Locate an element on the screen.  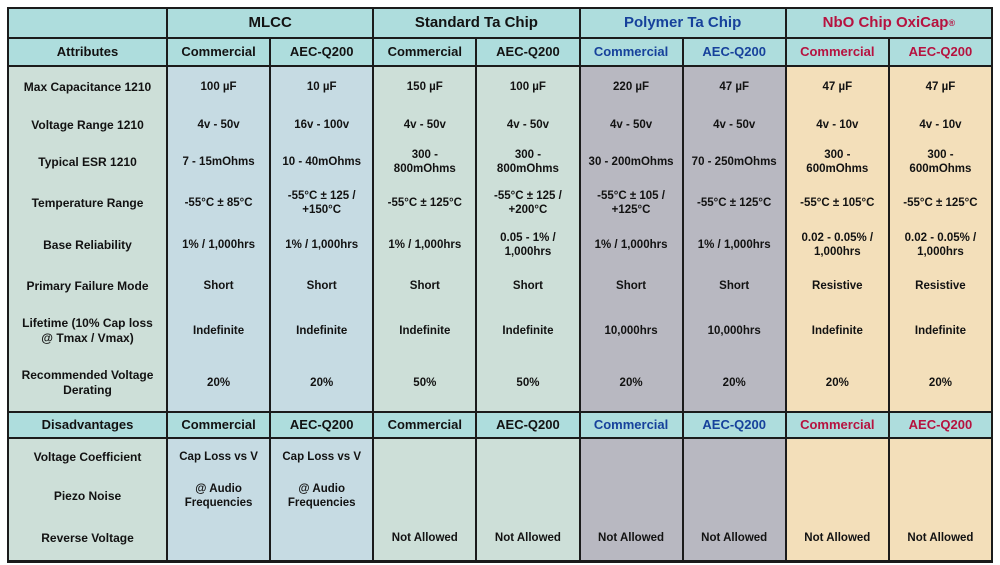
cell-piezo-noise-mlcc-aec-q200: @ Audio Frequencies is located at coordinates (321, 496).